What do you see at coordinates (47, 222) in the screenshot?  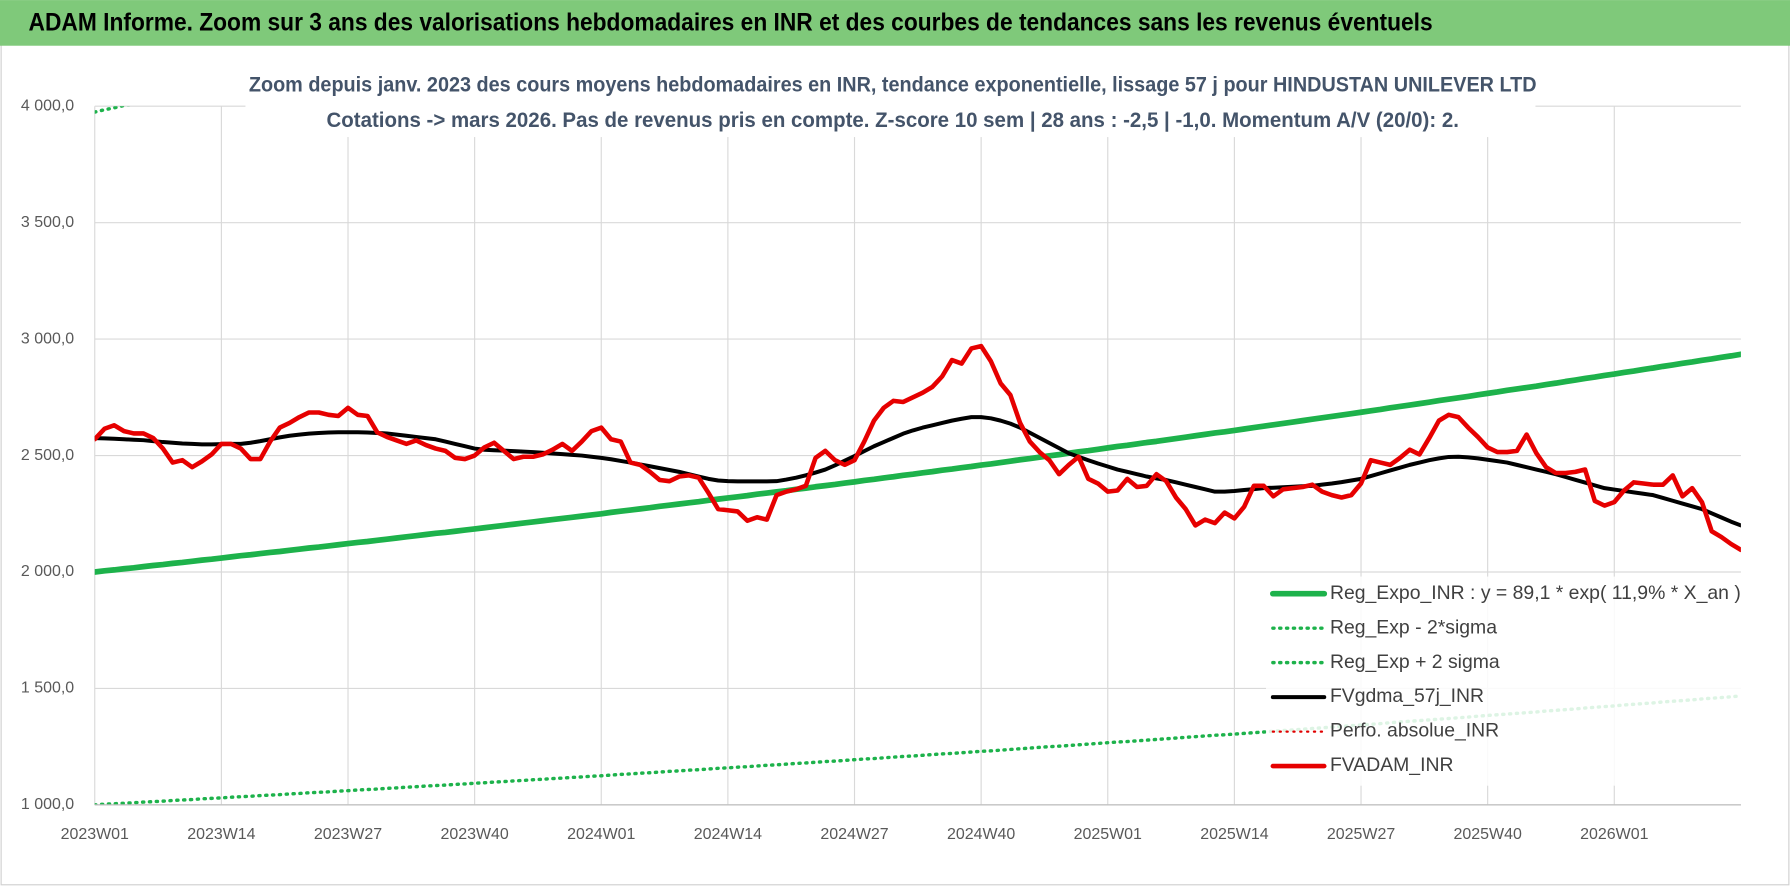 I see `y-tick-label: 3 500,0` at bounding box center [47, 222].